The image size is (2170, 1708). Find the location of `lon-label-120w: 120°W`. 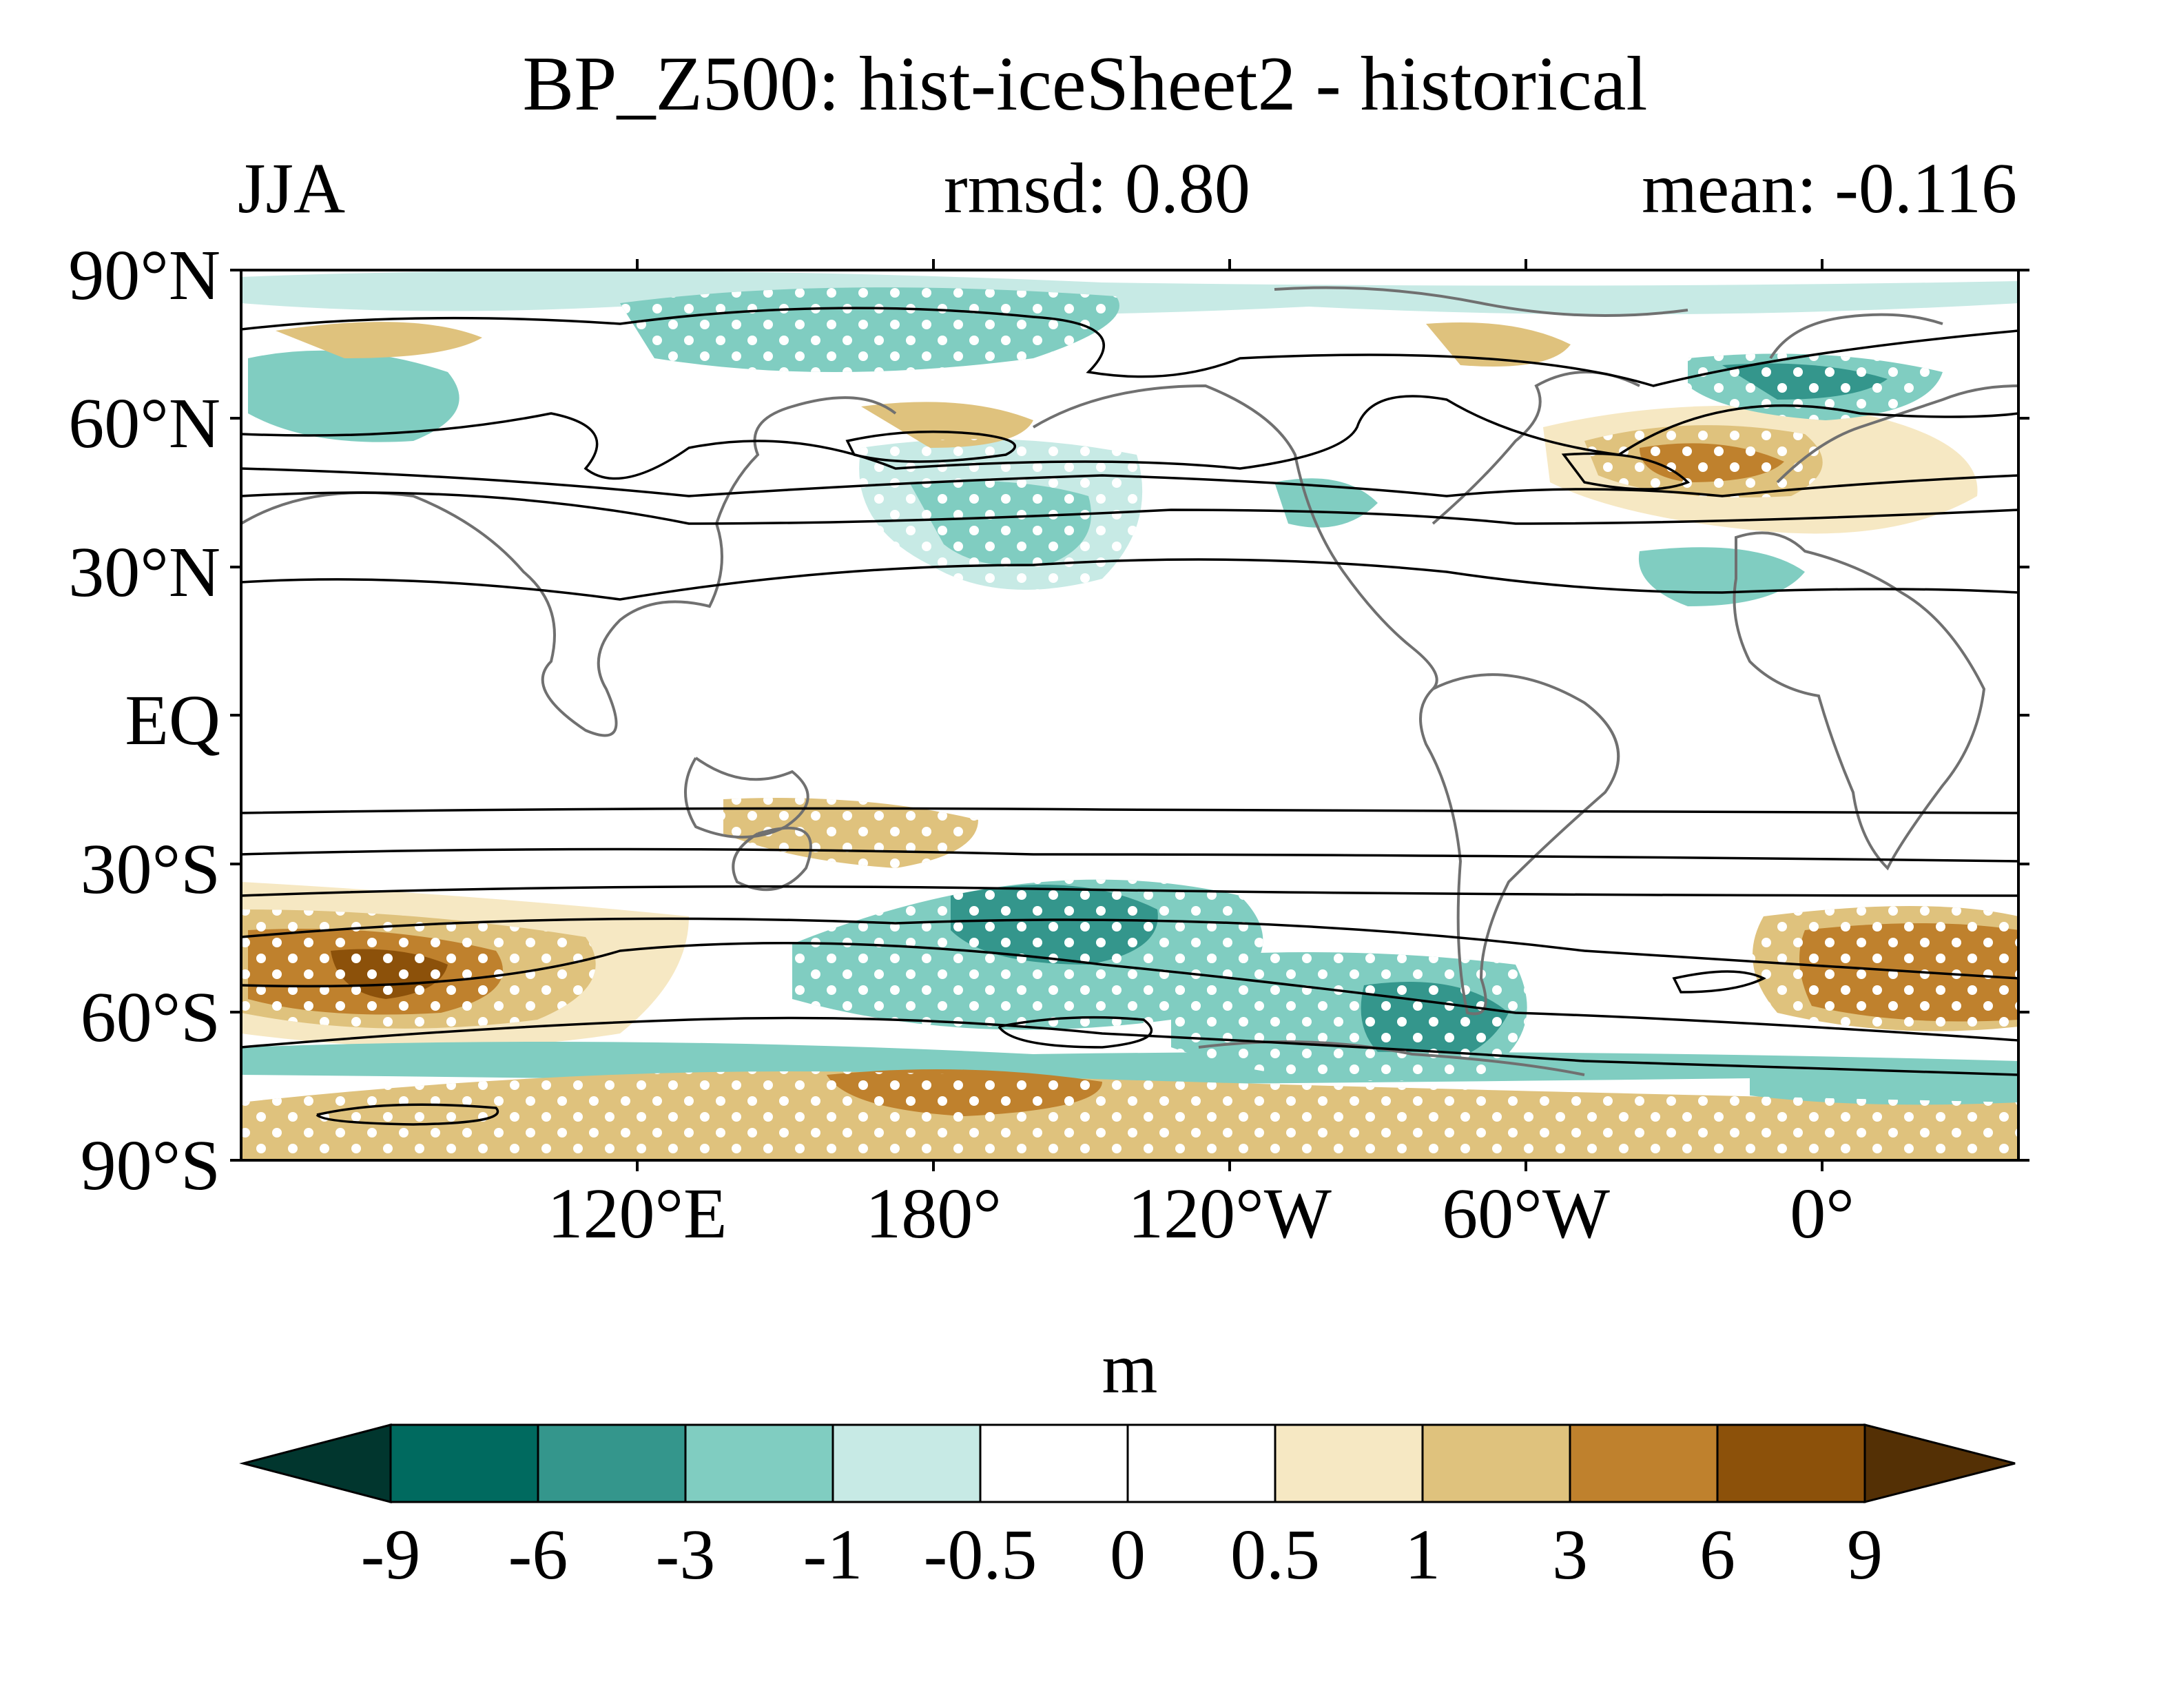

lon-label-120w: 120°W is located at coordinates (1230, 1213).